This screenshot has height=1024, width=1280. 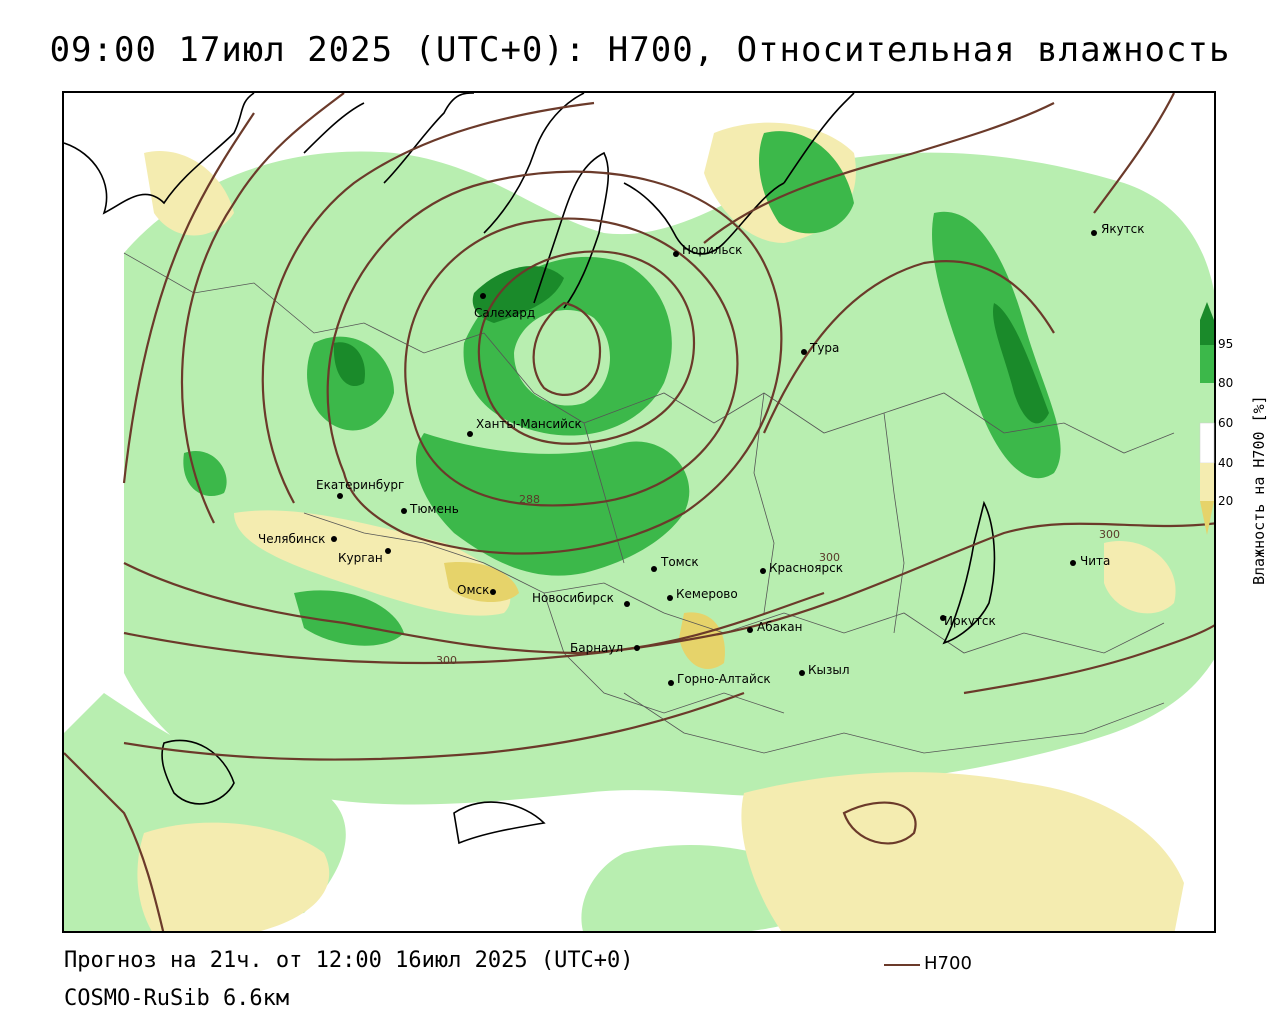 I want to click on city-label: Новосибирск, so click(x=573, y=598).